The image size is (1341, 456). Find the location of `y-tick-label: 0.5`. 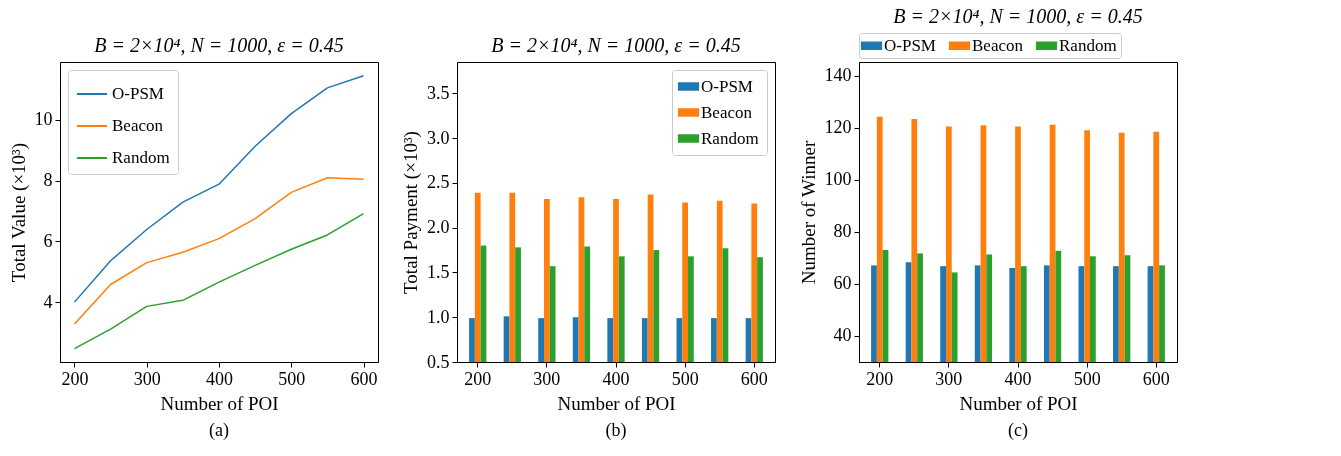

y-tick-label: 0.5 is located at coordinates (438, 361).